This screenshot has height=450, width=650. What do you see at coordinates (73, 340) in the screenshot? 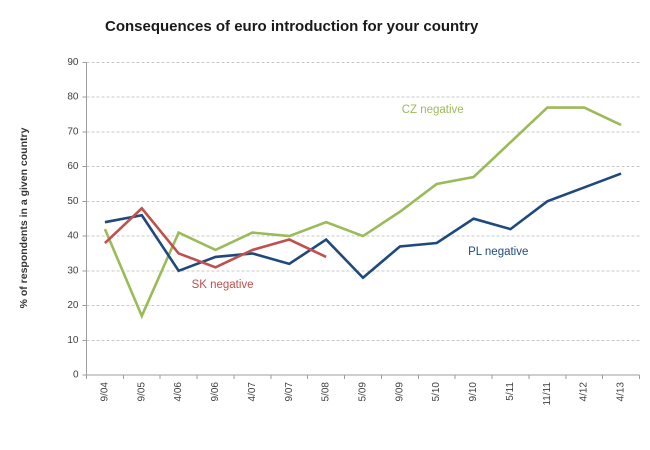
I see `y-axis-tick-label: 10` at bounding box center [73, 340].